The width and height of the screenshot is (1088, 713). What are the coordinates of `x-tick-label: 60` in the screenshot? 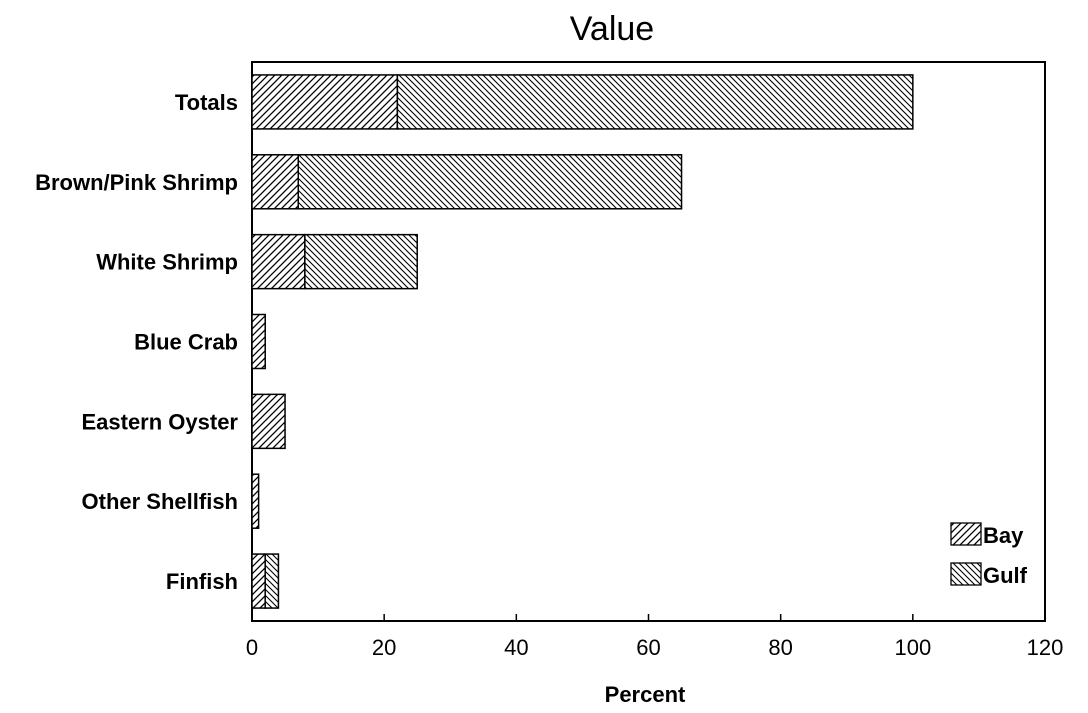 It's located at (648, 647).